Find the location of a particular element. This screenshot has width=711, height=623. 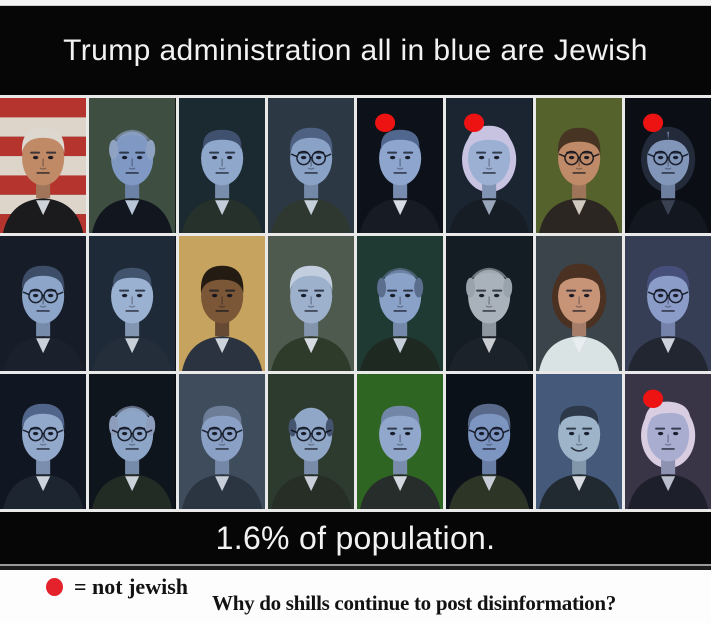

portrait-cell-r2c4 is located at coordinates (310, 303).